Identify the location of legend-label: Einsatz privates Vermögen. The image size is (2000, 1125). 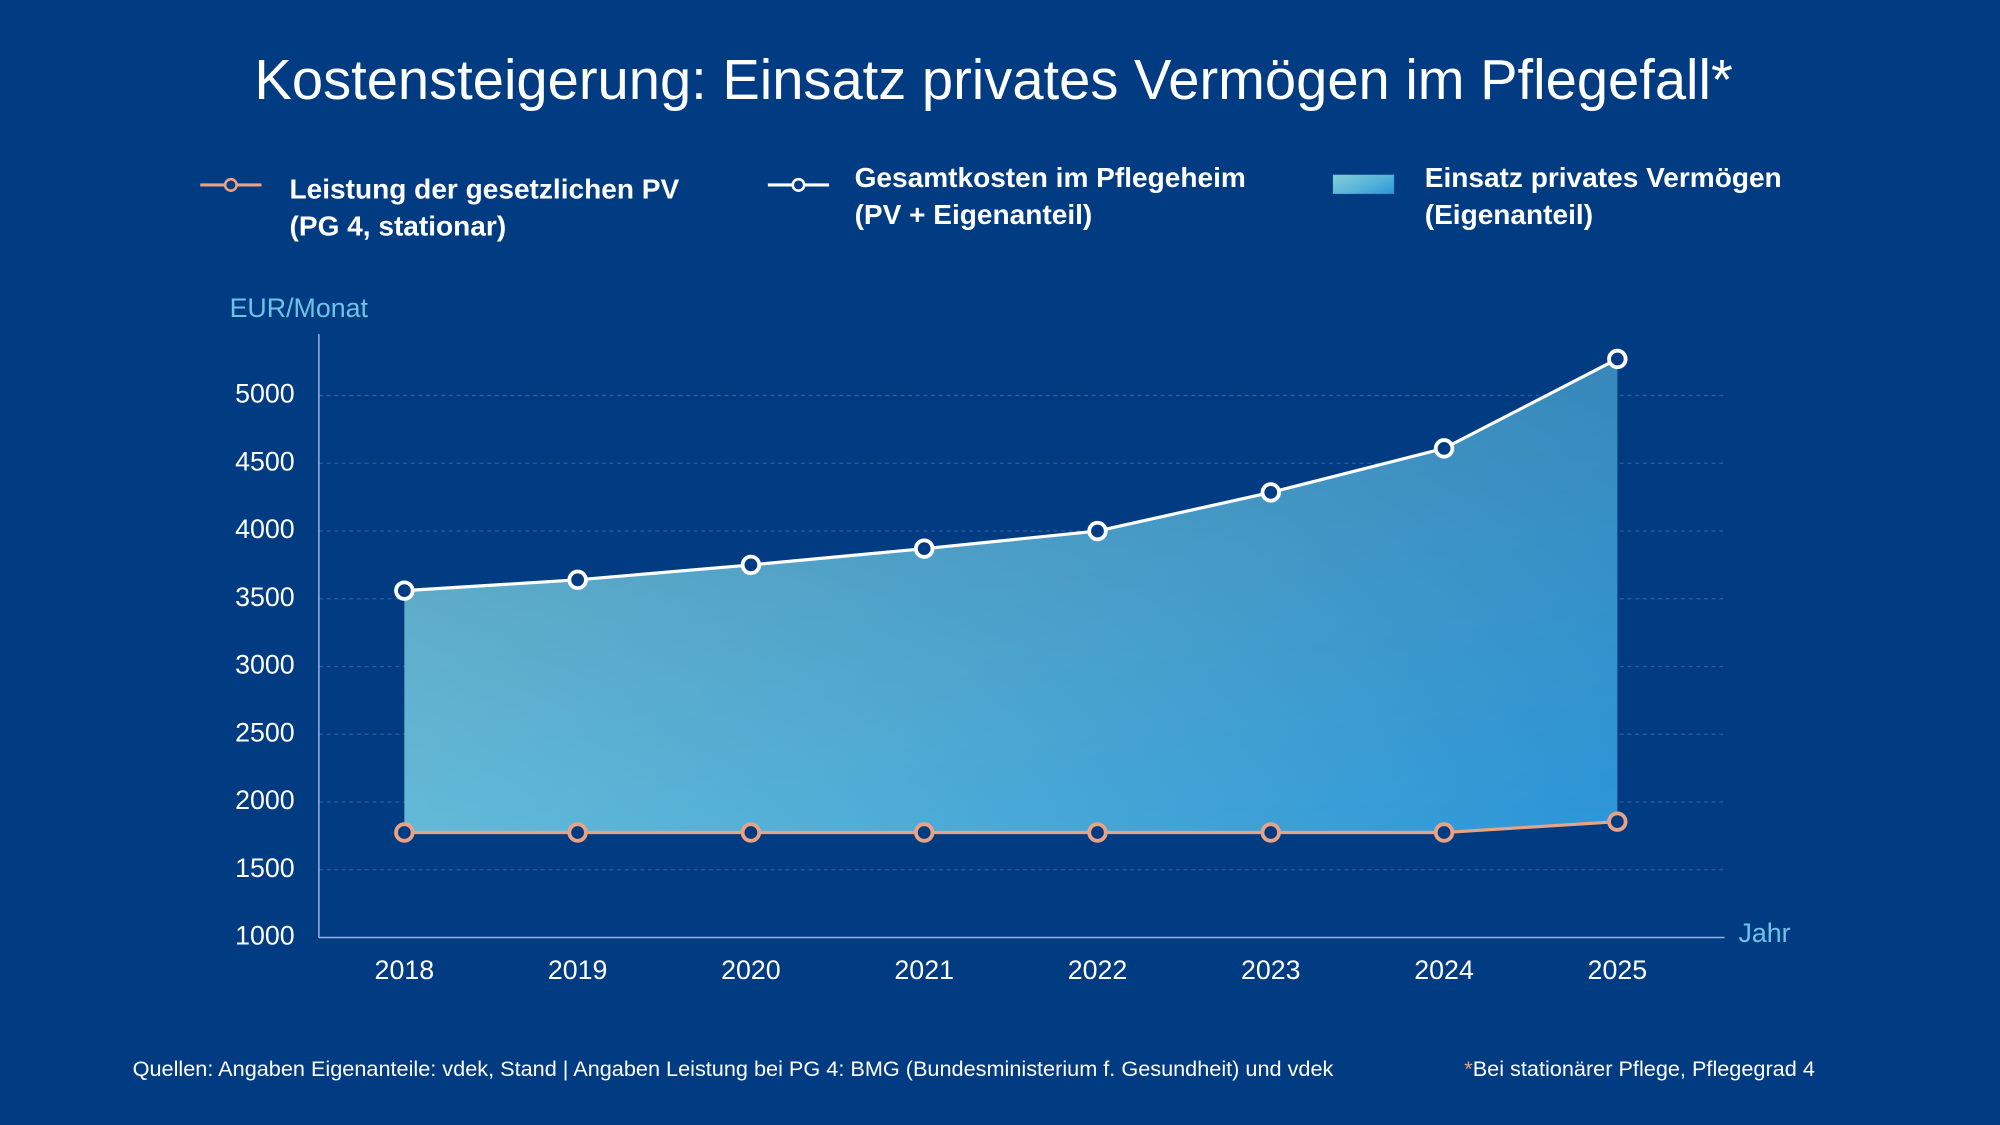
(1603, 177).